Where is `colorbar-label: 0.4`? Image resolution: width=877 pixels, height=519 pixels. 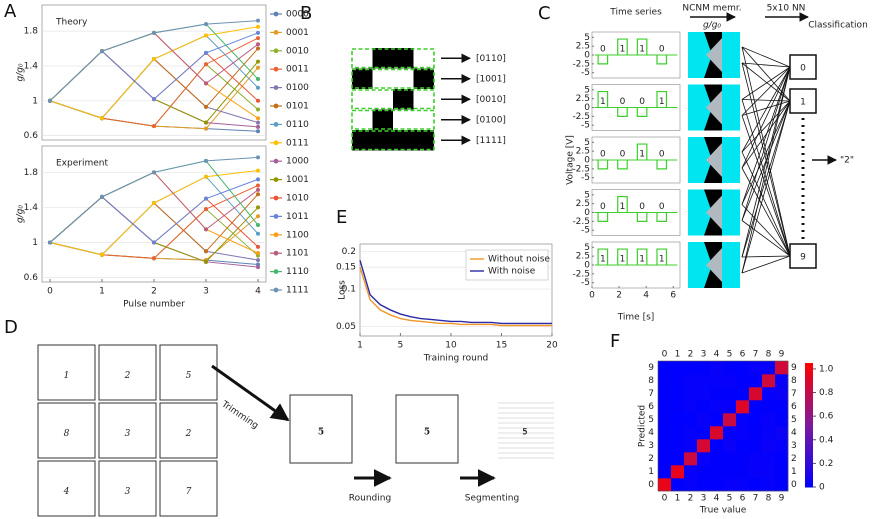
colorbar-label: 0.4 is located at coordinates (826, 440).